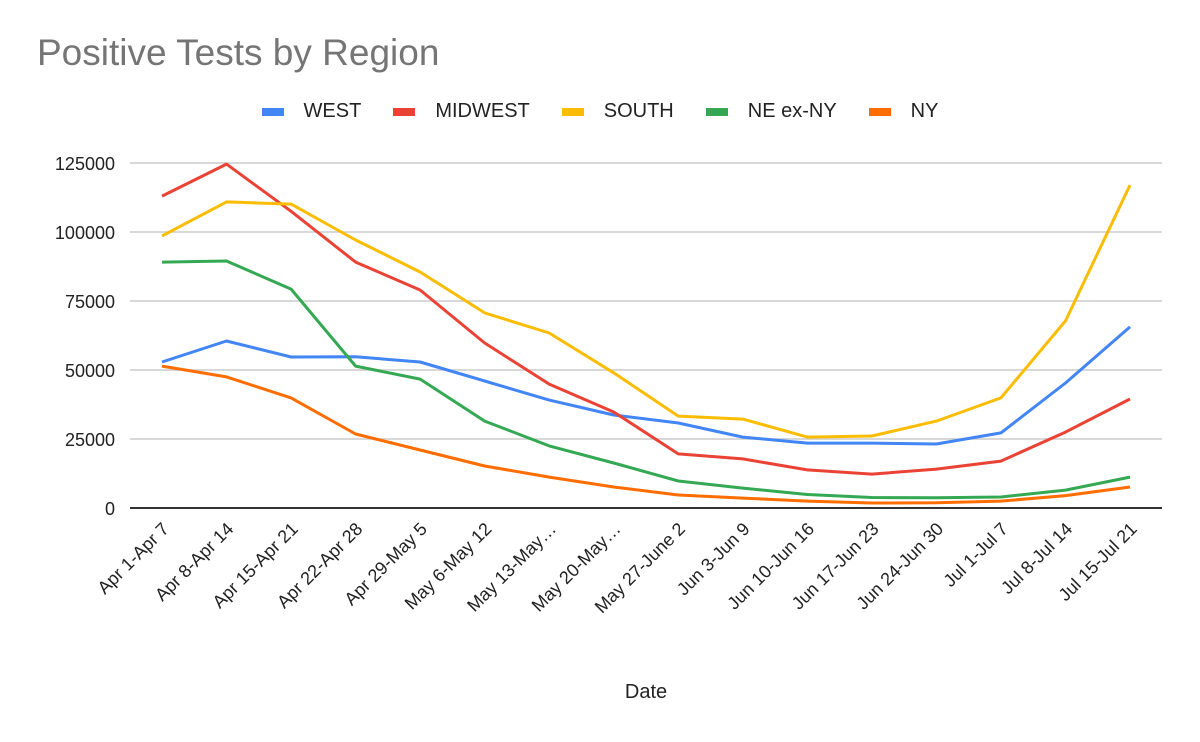 The width and height of the screenshot is (1200, 742). I want to click on legend-label-ny: NY, so click(924, 111).